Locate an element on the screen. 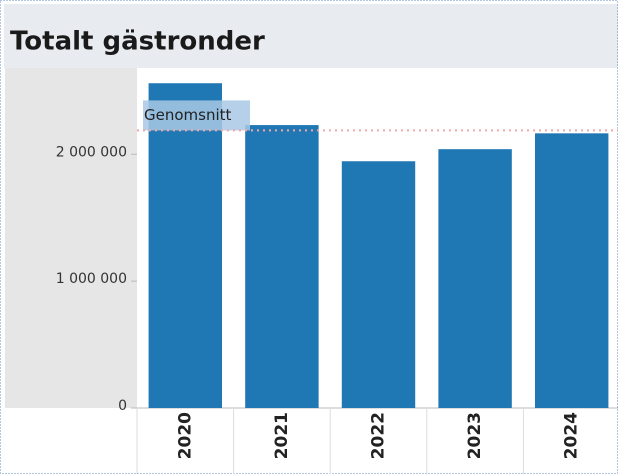  x-tick-label: 2024 is located at coordinates (572, 435).